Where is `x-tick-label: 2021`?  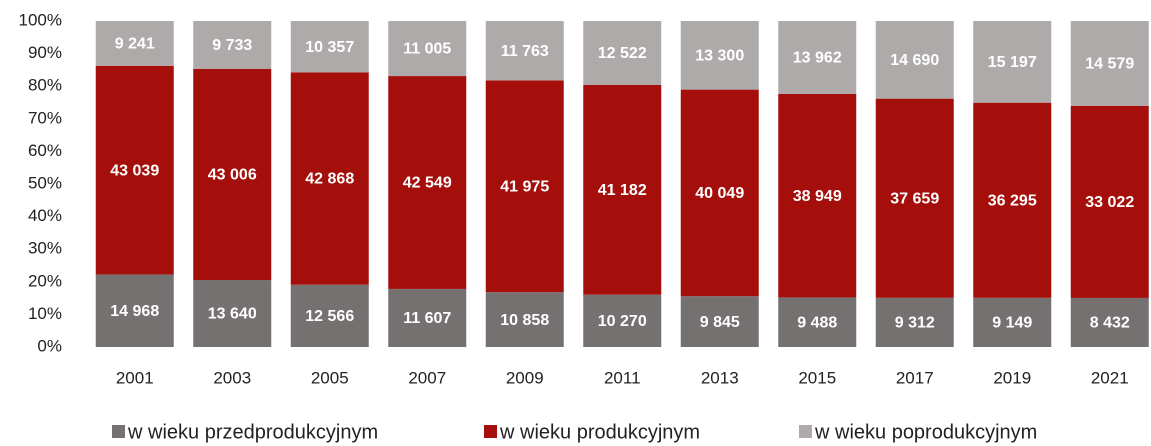 x-tick-label: 2021 is located at coordinates (1110, 377).